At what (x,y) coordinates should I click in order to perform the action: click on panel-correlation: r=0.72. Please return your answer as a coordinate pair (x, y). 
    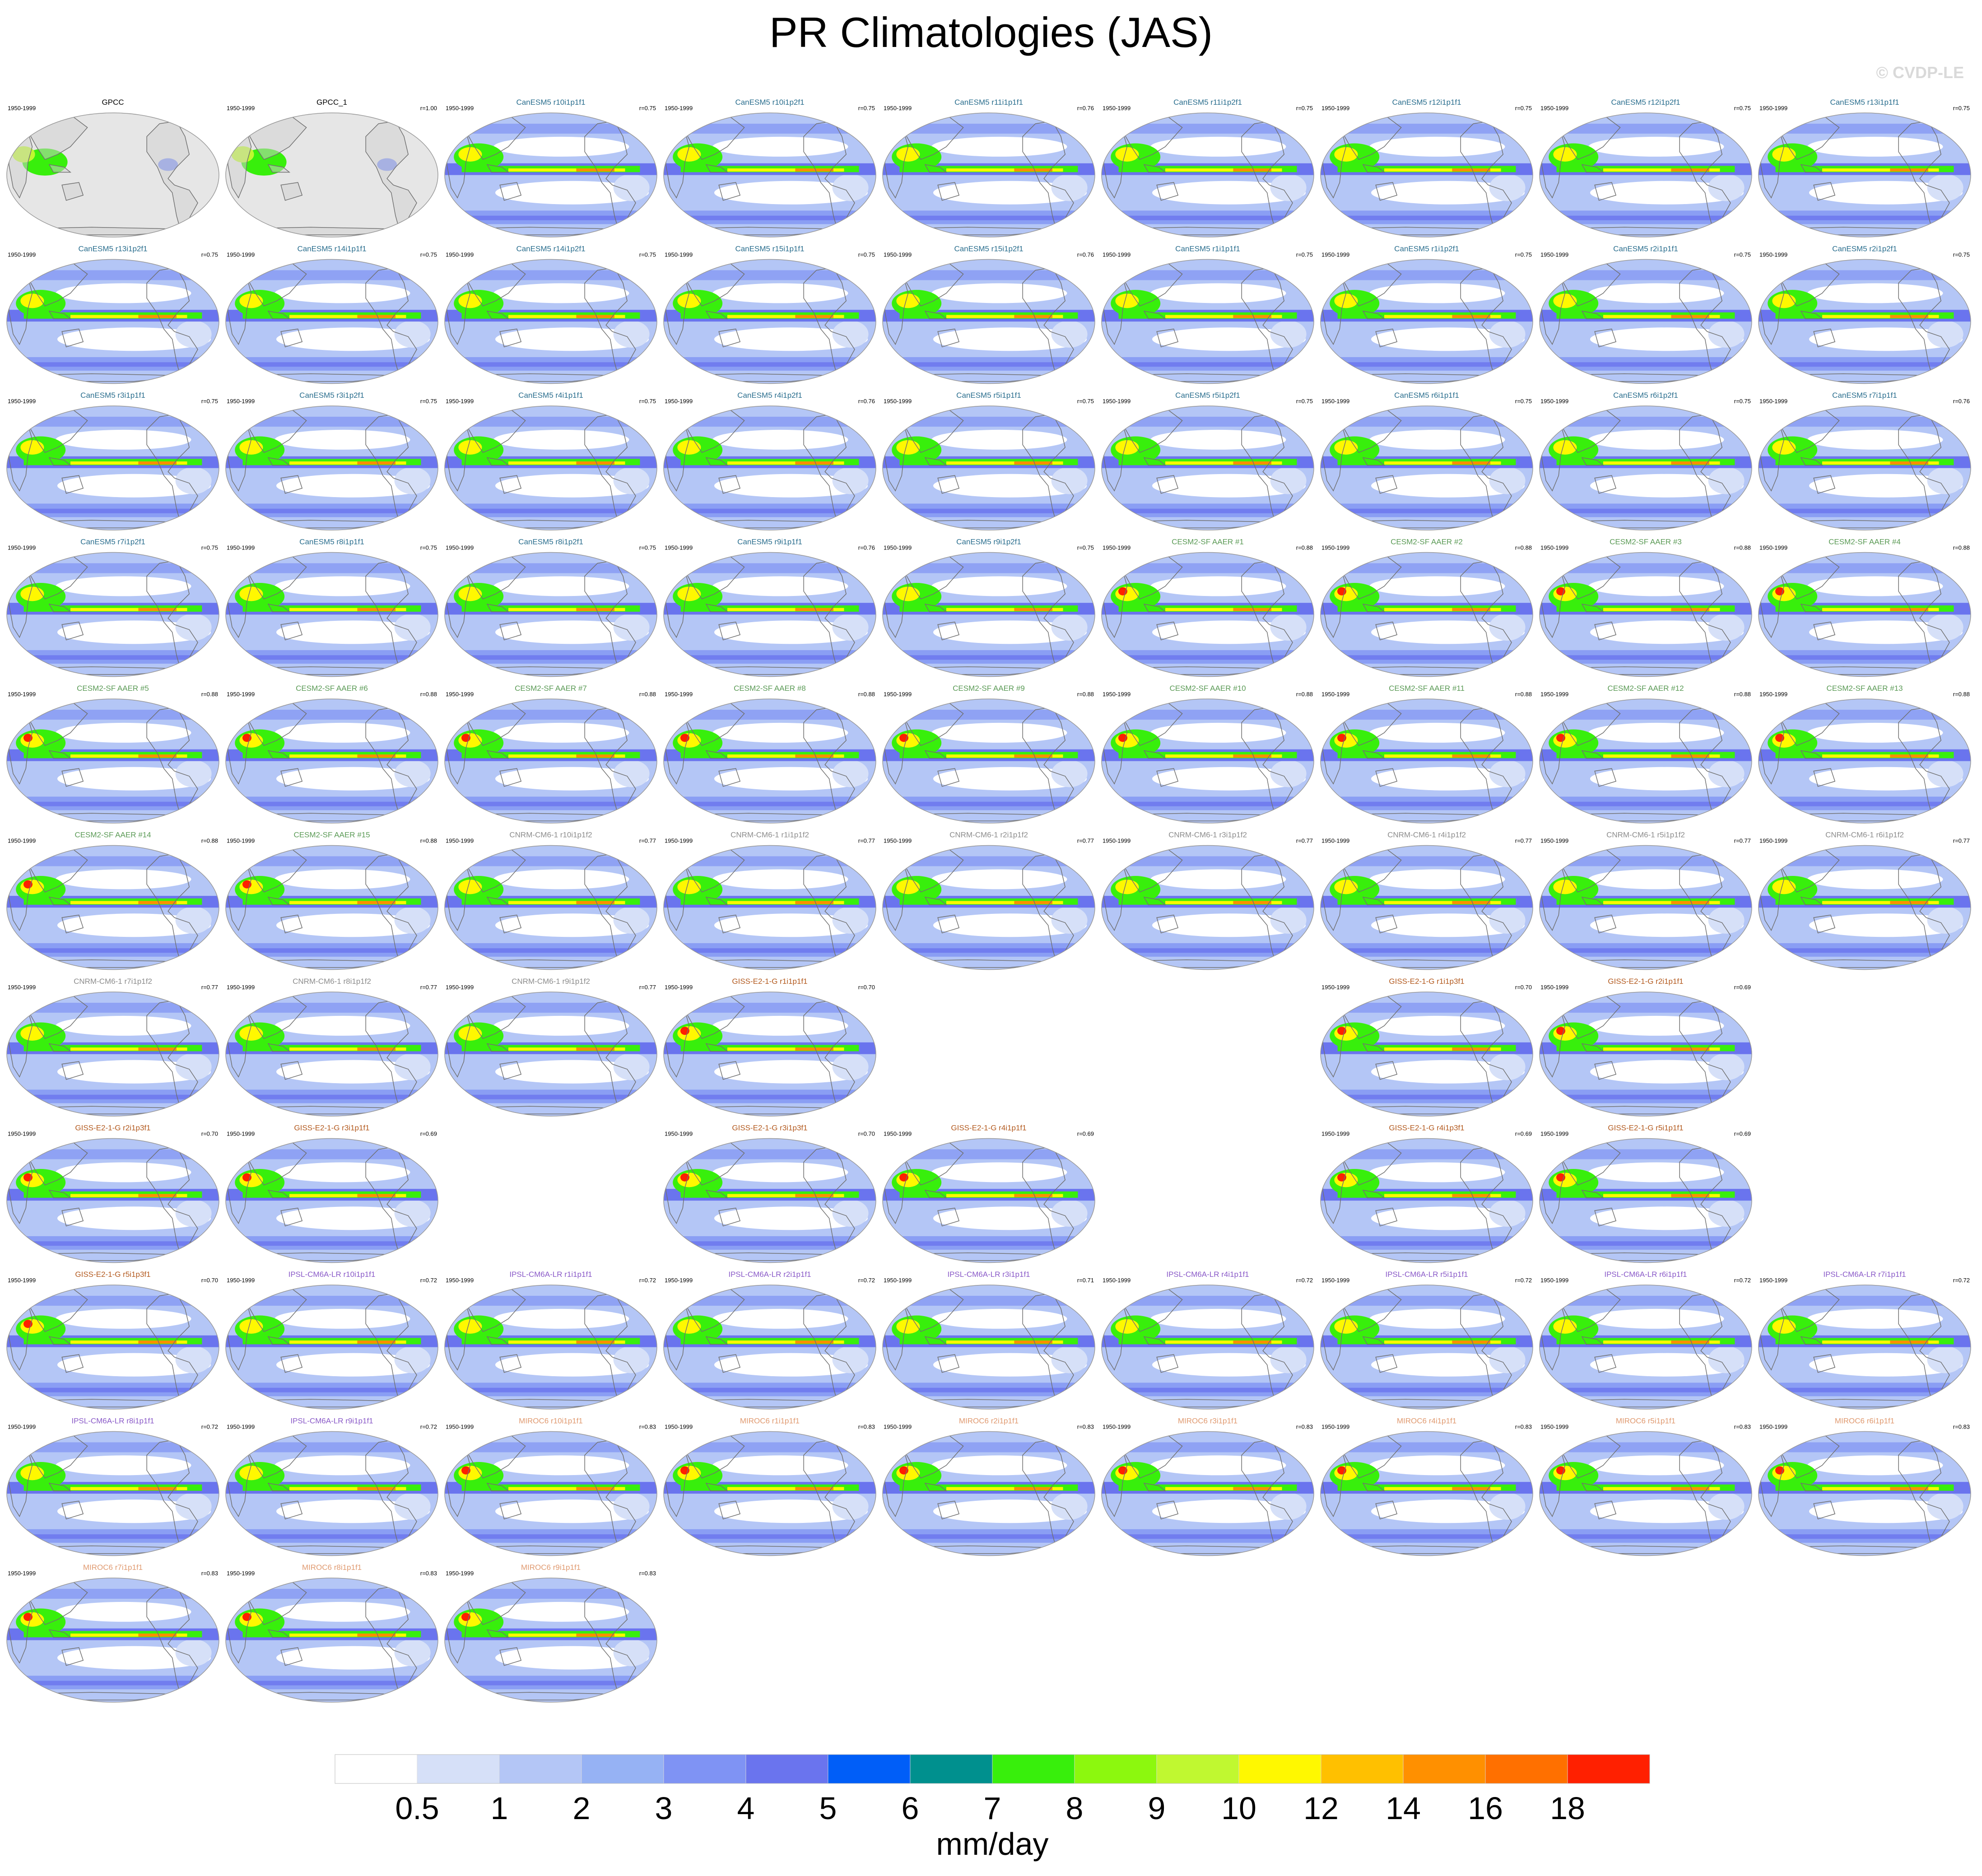
    Looking at the image, I should click on (1304, 1280).